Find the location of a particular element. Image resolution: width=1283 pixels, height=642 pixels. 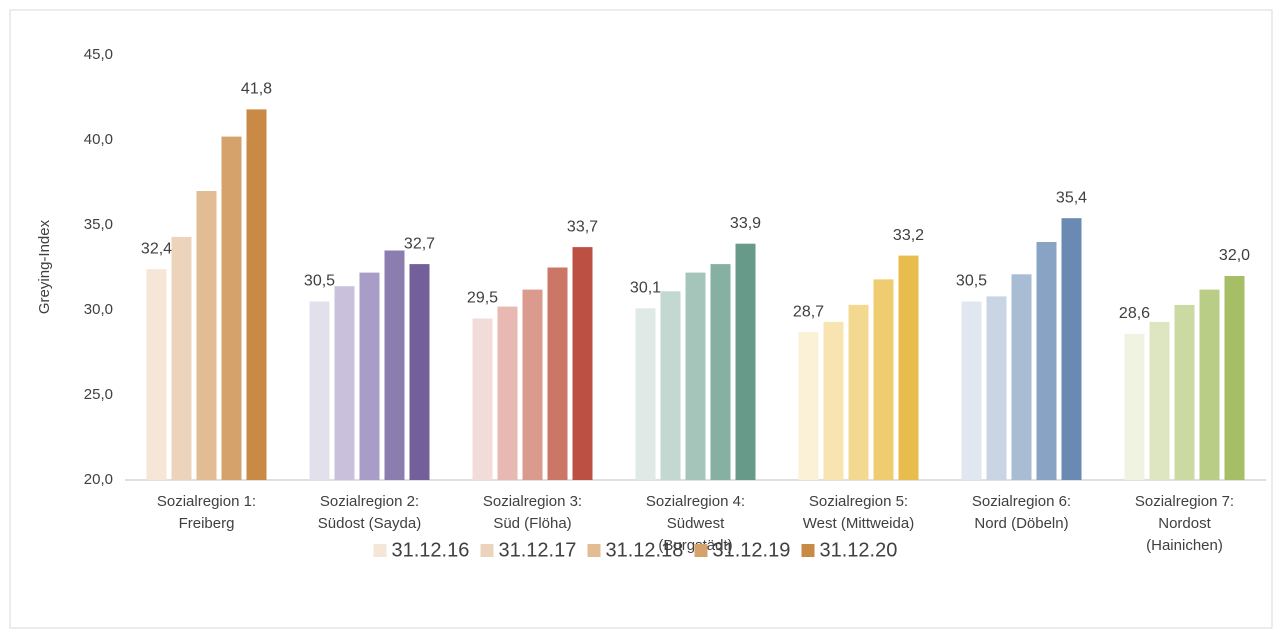

data-label: 33,7 is located at coordinates (582, 226).